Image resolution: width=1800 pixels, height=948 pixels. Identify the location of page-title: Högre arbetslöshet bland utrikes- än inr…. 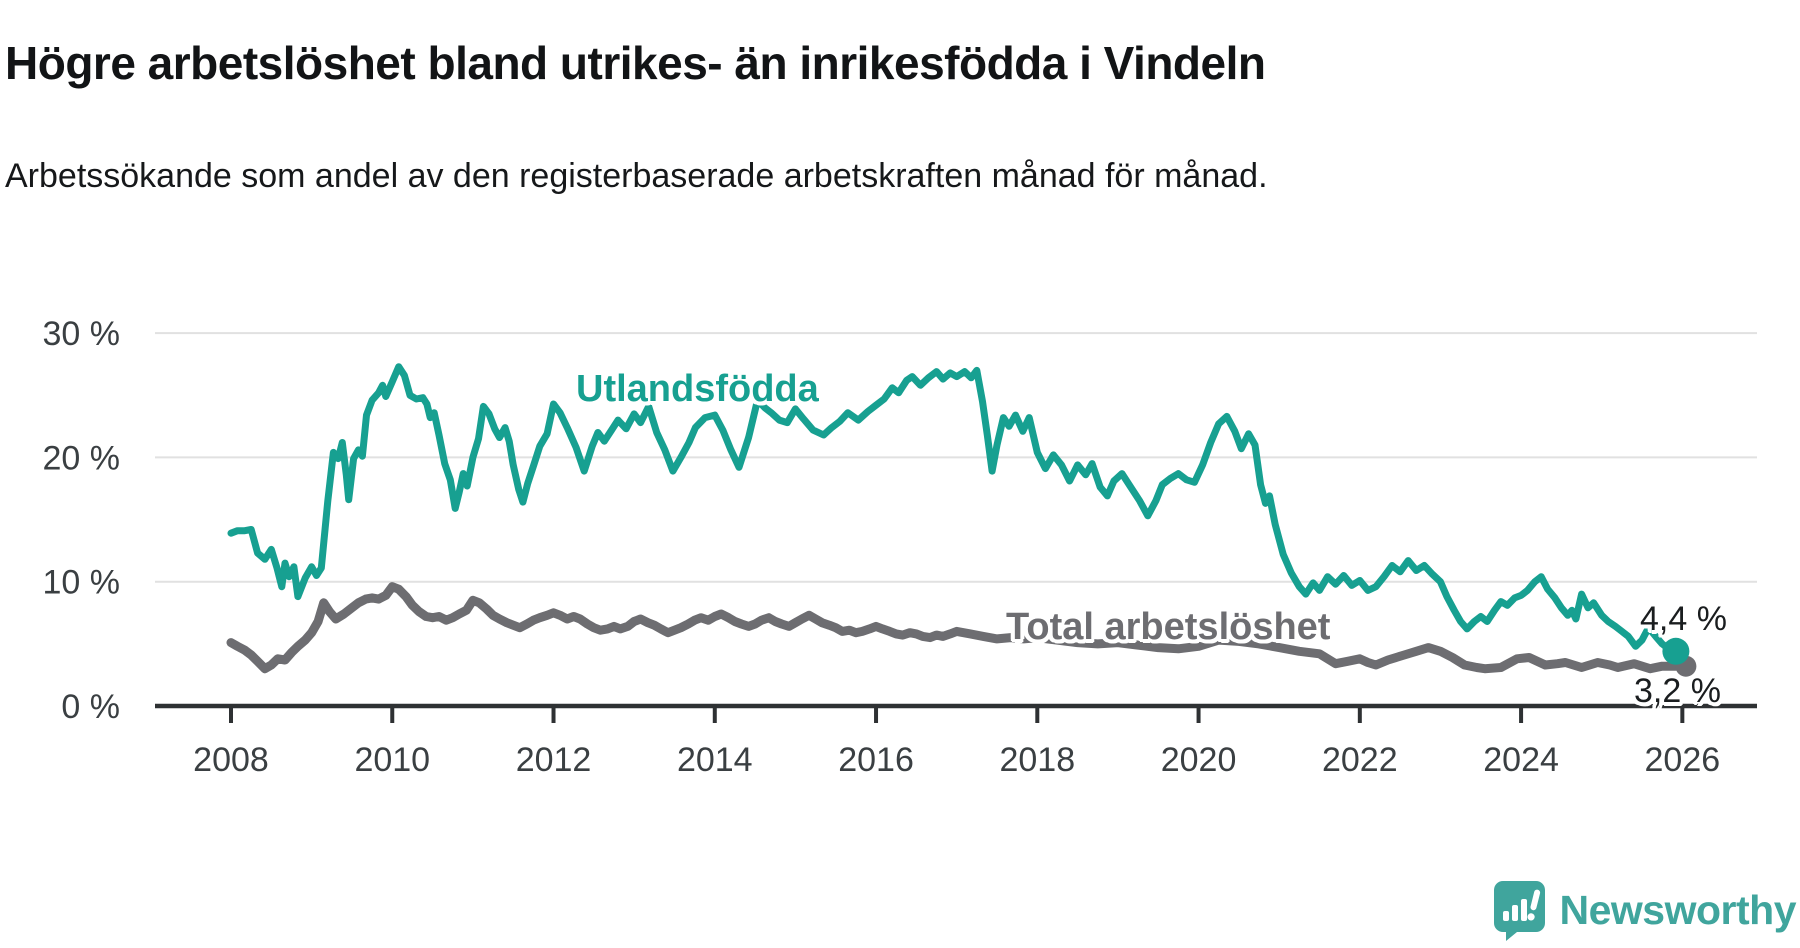
(635, 62).